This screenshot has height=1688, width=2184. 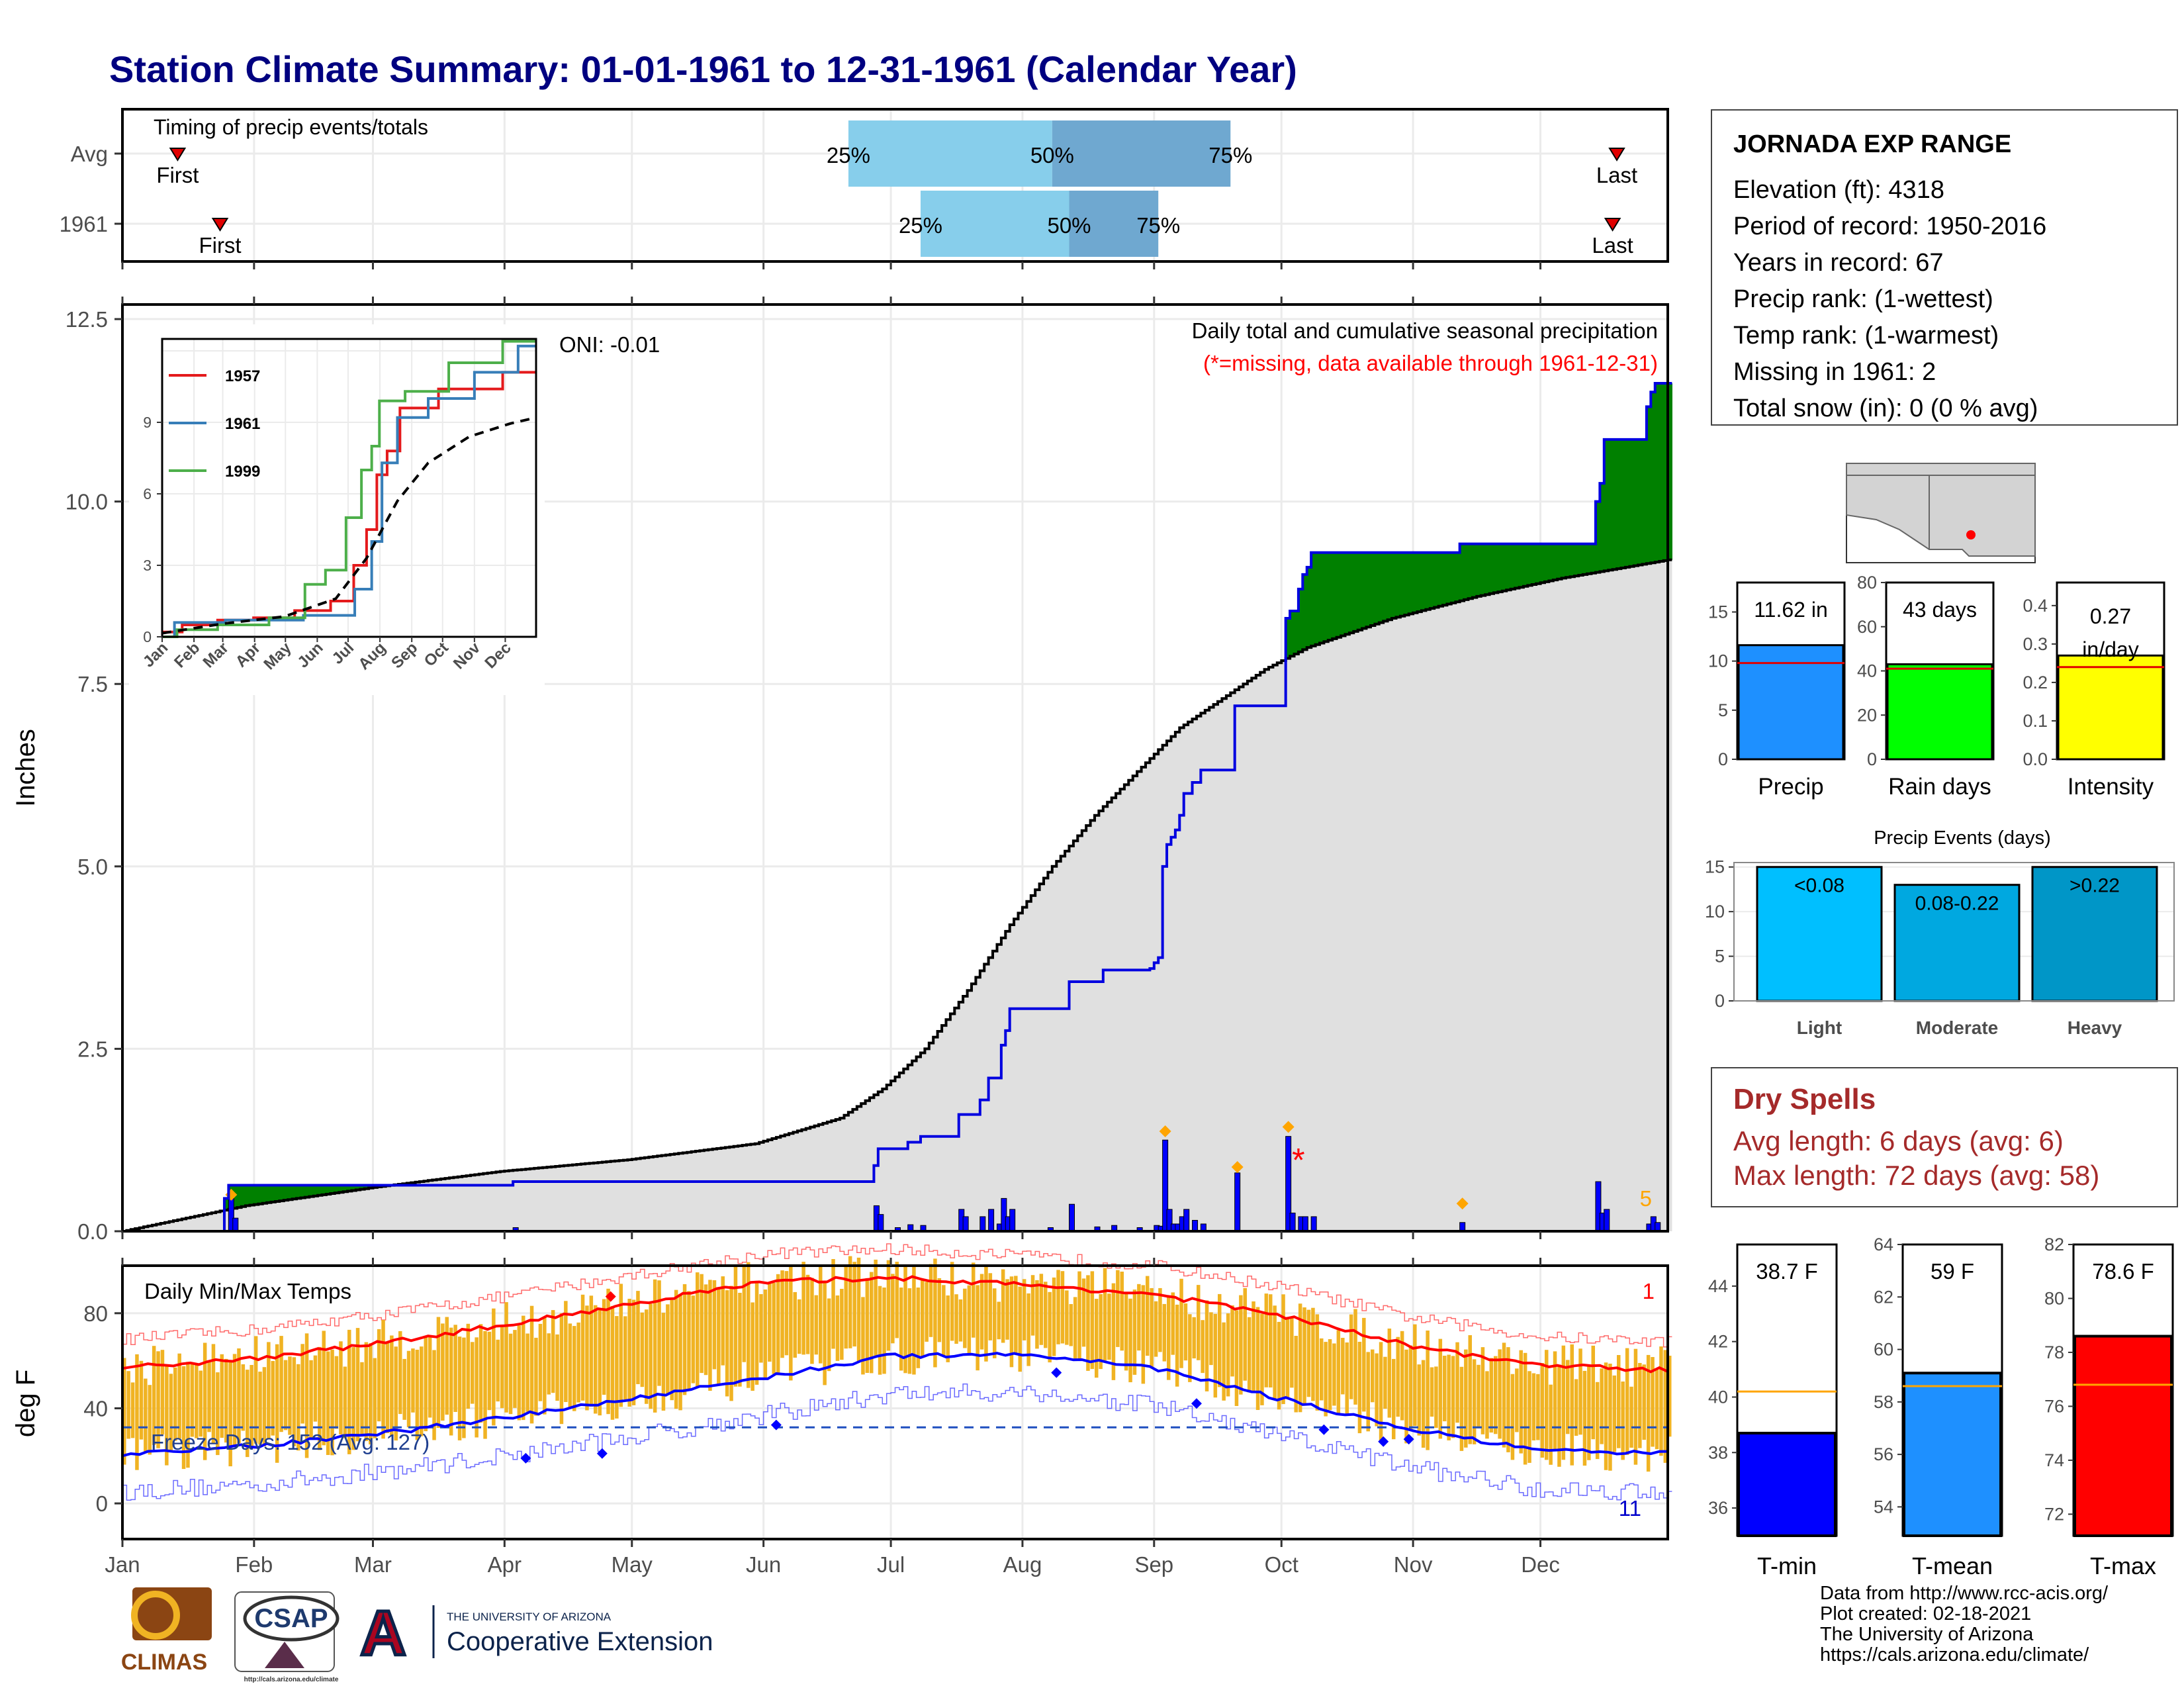 What do you see at coordinates (1883, 1454) in the screenshot?
I see `temp-tick-label: 56` at bounding box center [1883, 1454].